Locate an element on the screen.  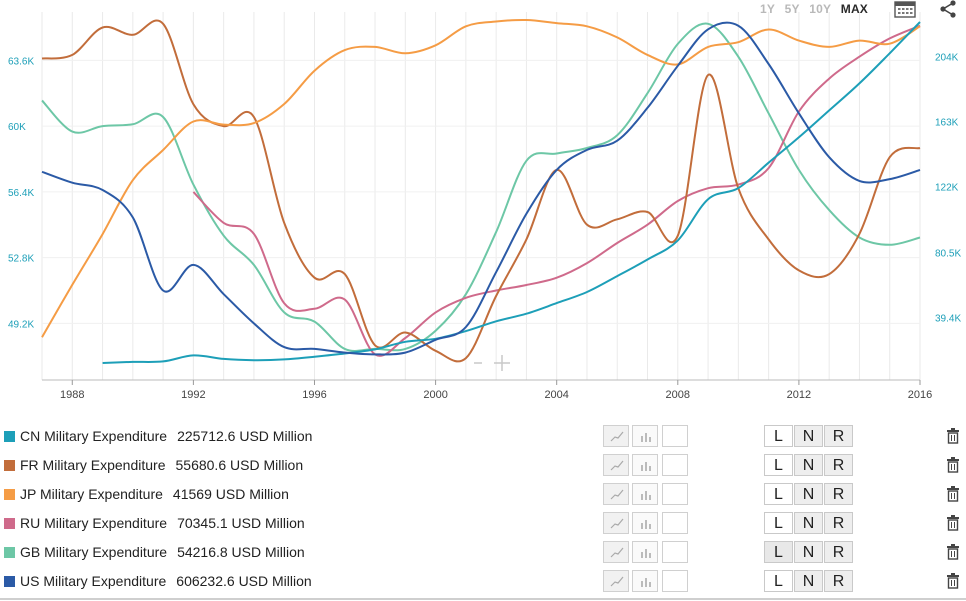
legend-series-name: CN Military Expenditure is located at coordinates (94, 436).